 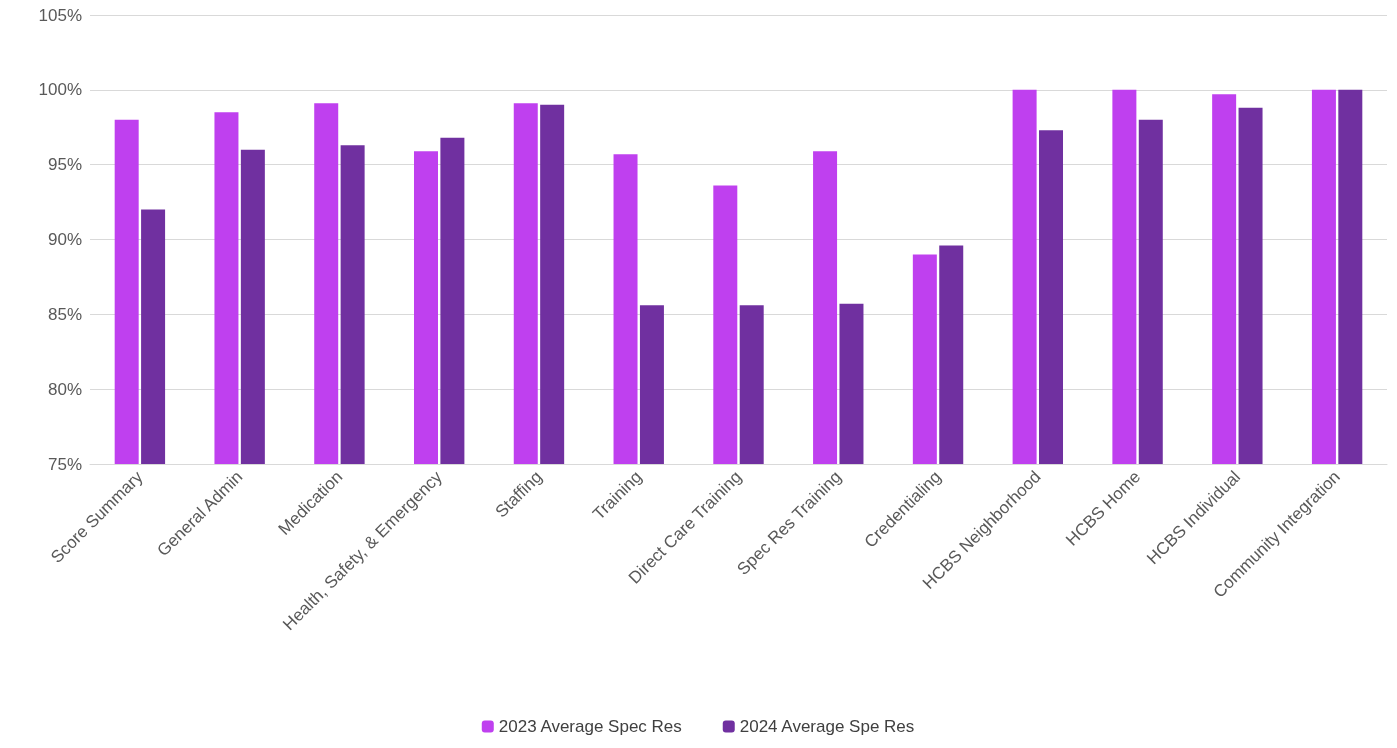 What do you see at coordinates (64, 389) in the screenshot?
I see `y-tick-label: 80%` at bounding box center [64, 389].